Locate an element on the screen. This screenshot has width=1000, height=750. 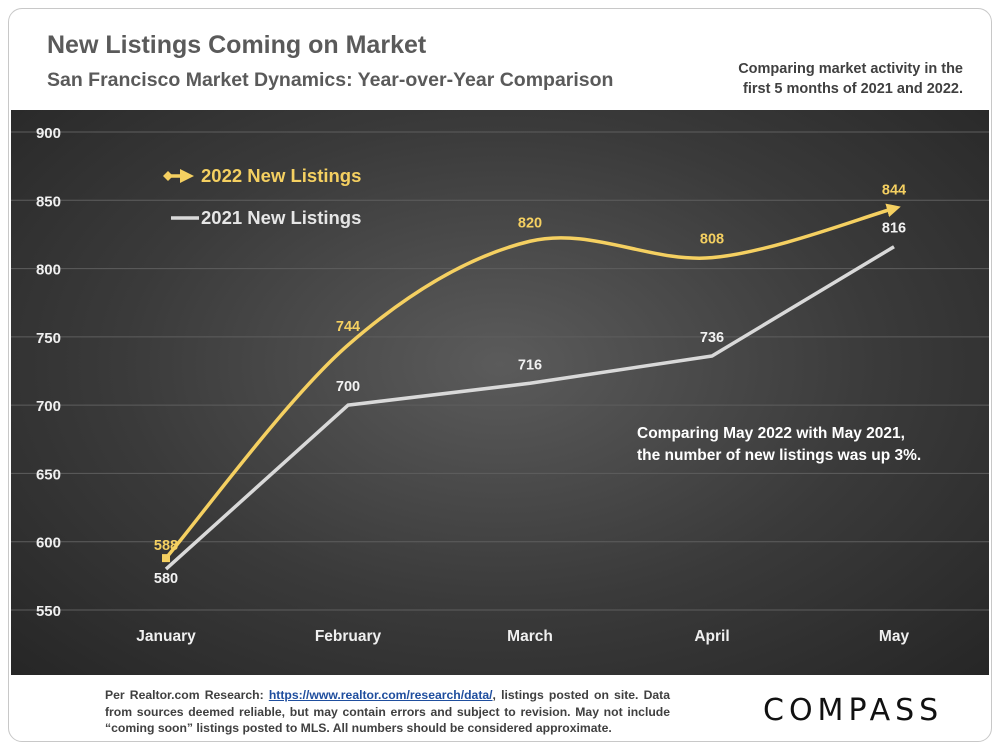
x-tick-label: February is located at coordinates (348, 636).